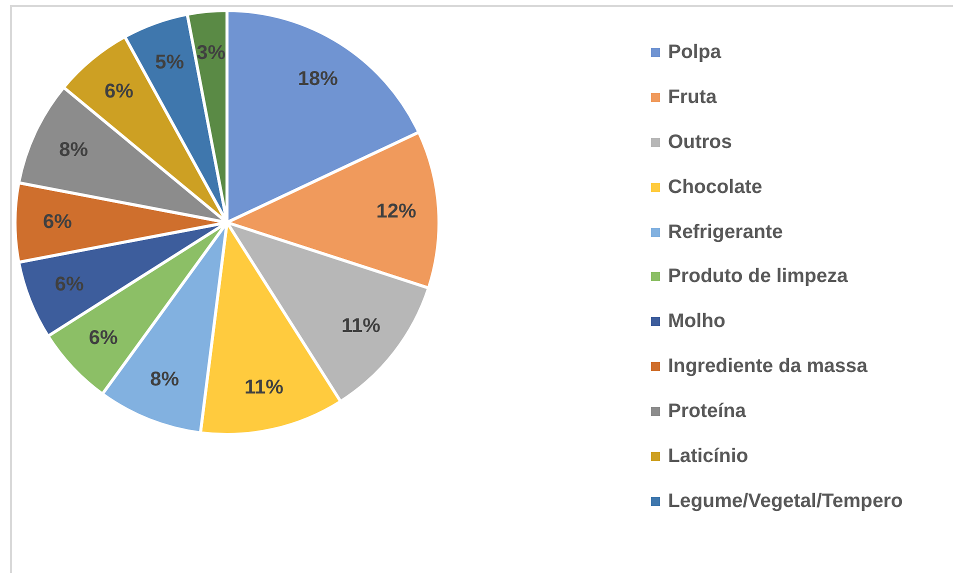  Describe the element at coordinates (396, 211) in the screenshot. I see `data-label: 12%` at that location.